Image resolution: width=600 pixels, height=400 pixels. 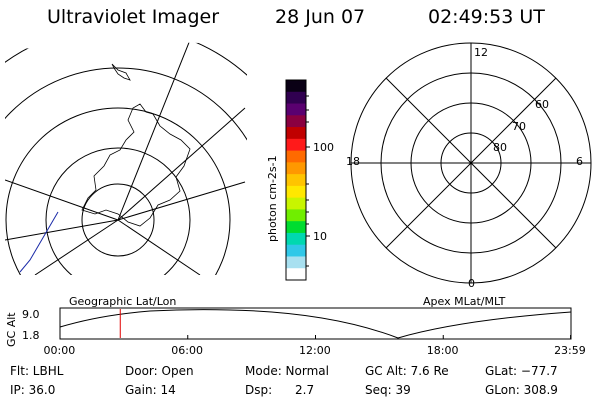 What do you see at coordinates (133, 17) in the screenshot?
I see `app-title: Ultraviolet Imager` at bounding box center [133, 17].